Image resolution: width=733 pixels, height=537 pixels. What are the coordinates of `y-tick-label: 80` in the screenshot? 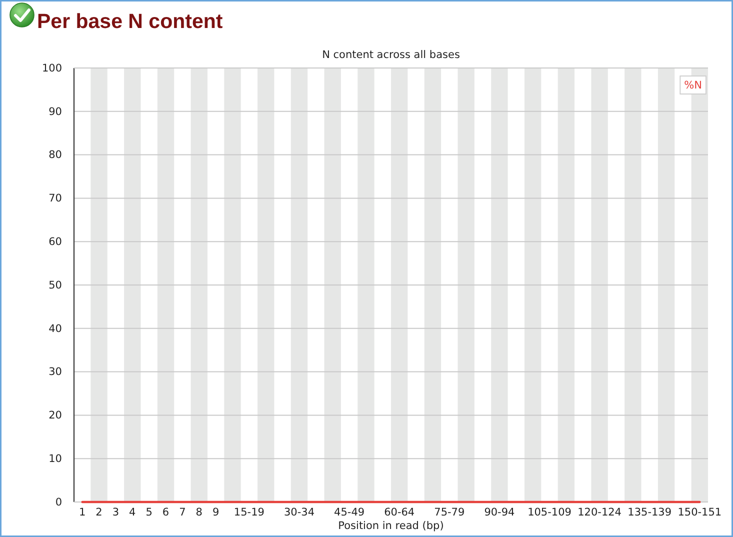 It's located at (55, 155).